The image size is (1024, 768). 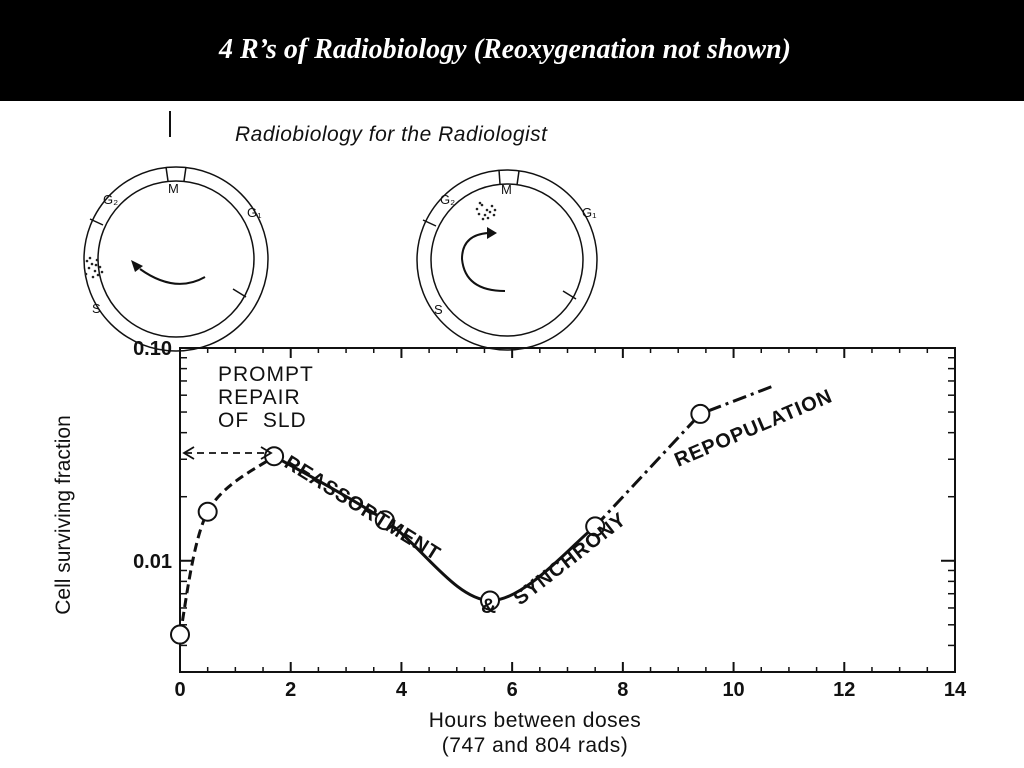 I want to click on x-tick-label: 12, so click(x=844, y=690).